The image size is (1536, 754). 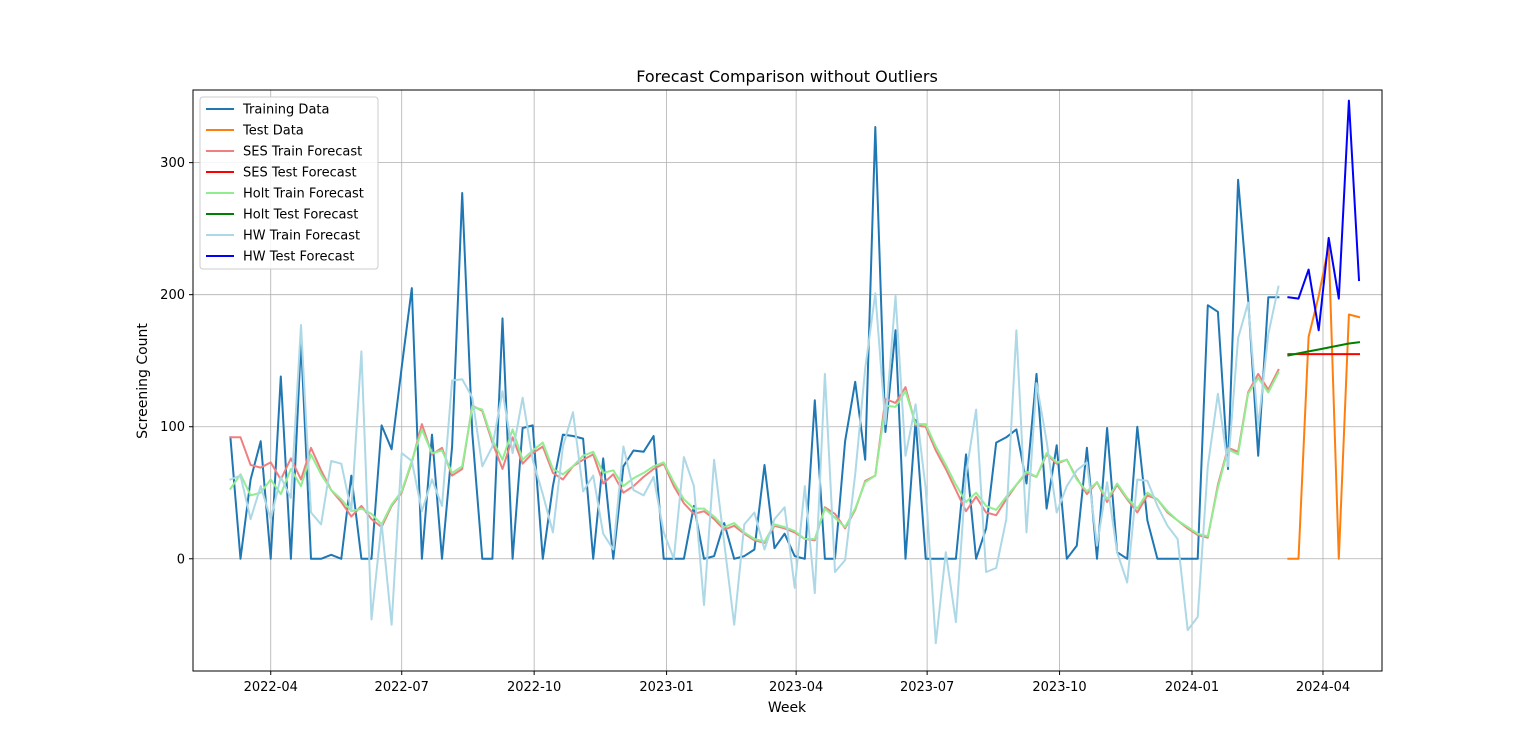 What do you see at coordinates (303, 194) in the screenshot?
I see `legend-label: Holt Train Forecast` at bounding box center [303, 194].